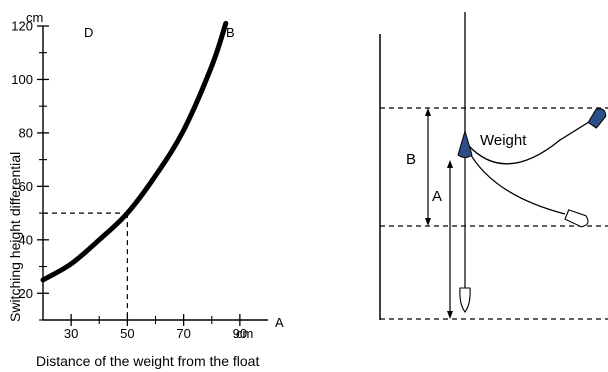 This screenshot has height=372, width=608. I want to click on y-unit-label: cm, so click(34, 17).